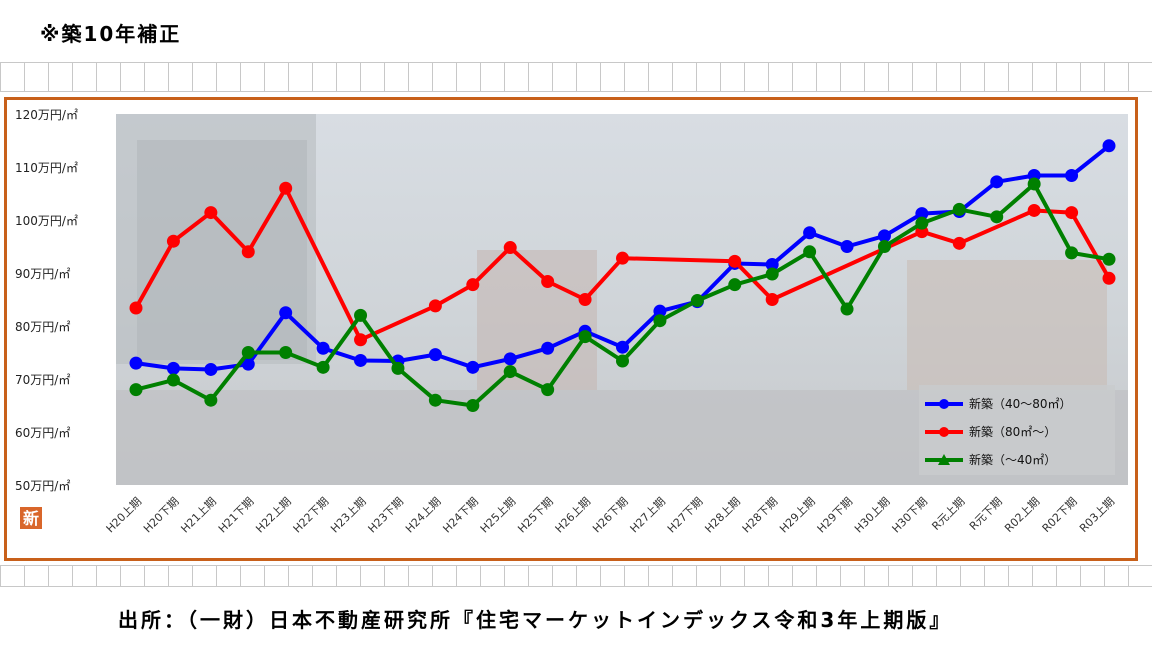  Describe the element at coordinates (1020, 403) in the screenshot. I see `legend-label: 新築（40～80㎡）` at that location.